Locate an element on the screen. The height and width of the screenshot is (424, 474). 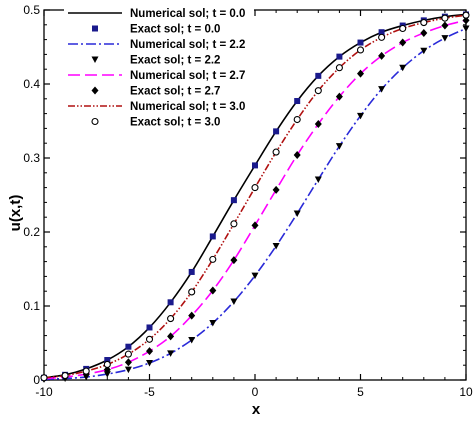
legend-label: Numerical sol; t = 2.7 is located at coordinates (187, 76).